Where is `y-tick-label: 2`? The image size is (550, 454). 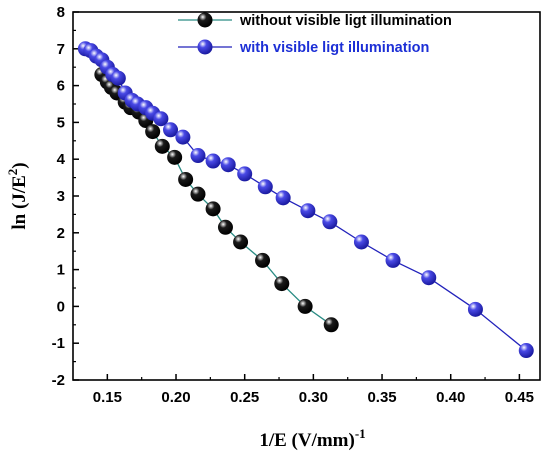 y-tick-label: 2 is located at coordinates (61, 233).